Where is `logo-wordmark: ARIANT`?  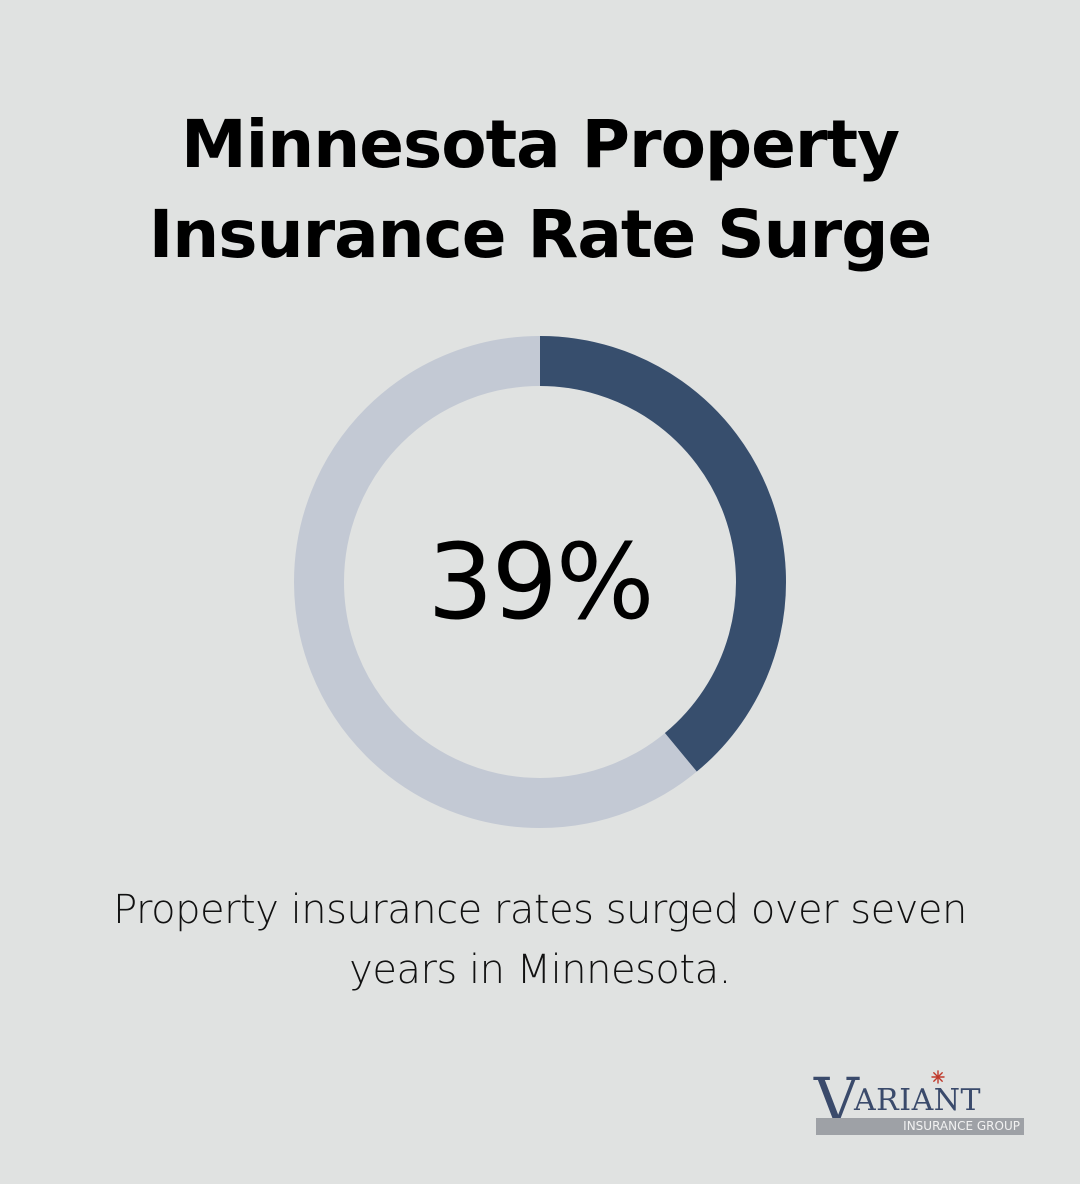 logo-wordmark: ARIANT is located at coordinates (918, 1100).